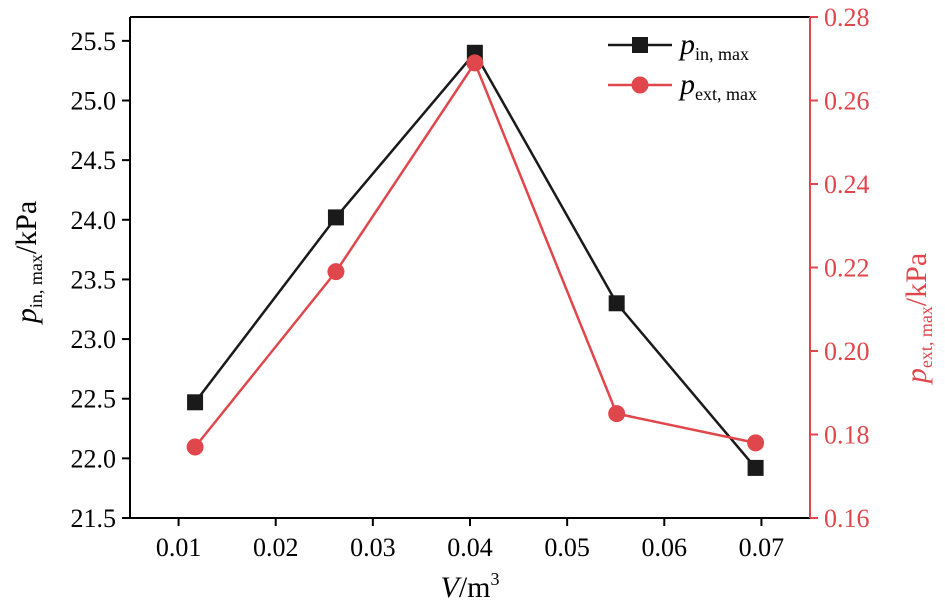 Image resolution: width=945 pixels, height=609 pixels. I want to click on x-tick-label: 0.06, so click(665, 547).